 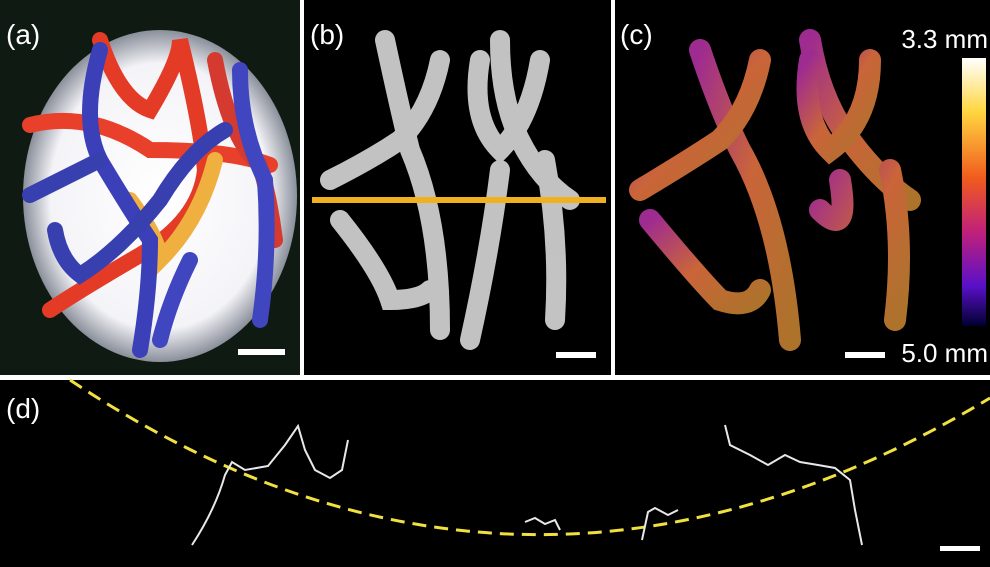 What do you see at coordinates (944, 39) in the screenshot?
I see `colorbar-top-label: 3.3 mm` at bounding box center [944, 39].